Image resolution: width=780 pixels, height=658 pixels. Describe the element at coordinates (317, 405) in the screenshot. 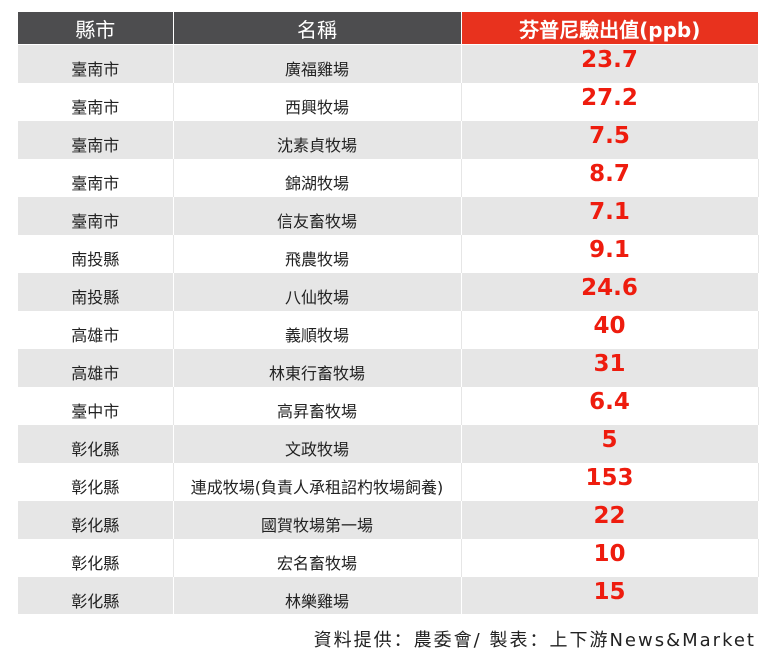

I see `cell-name: 高昇畜牧場` at that location.